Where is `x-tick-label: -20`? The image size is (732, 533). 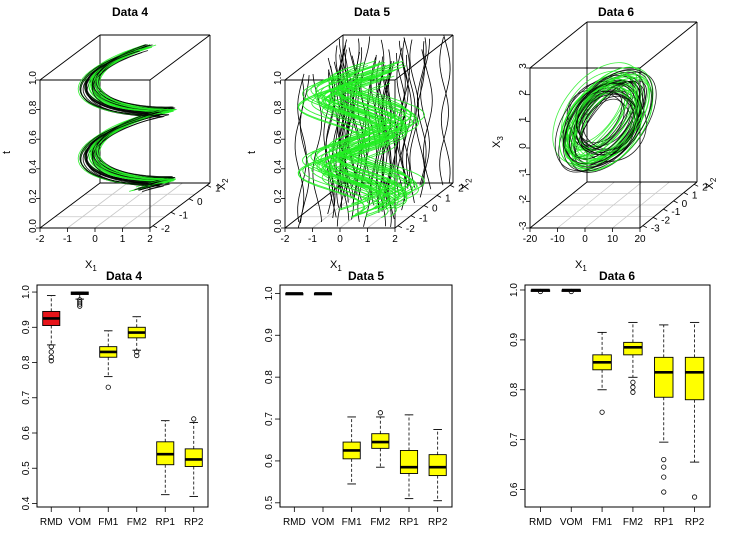 x-tick-label: -20 is located at coordinates (530, 239).